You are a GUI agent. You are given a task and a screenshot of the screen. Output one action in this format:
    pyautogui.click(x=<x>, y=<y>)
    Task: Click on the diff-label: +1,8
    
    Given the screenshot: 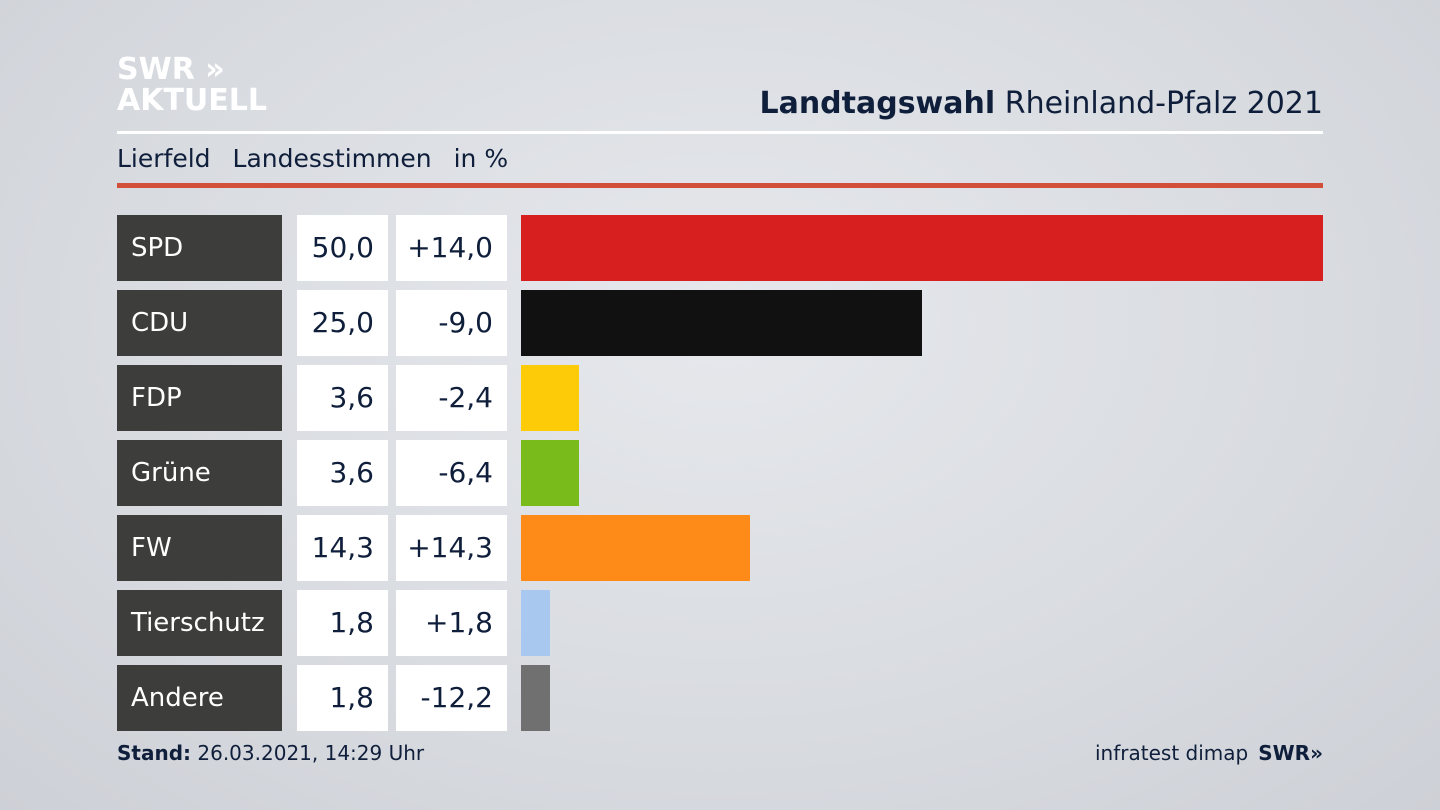 What is the action you would take?
    pyautogui.click(x=451, y=623)
    